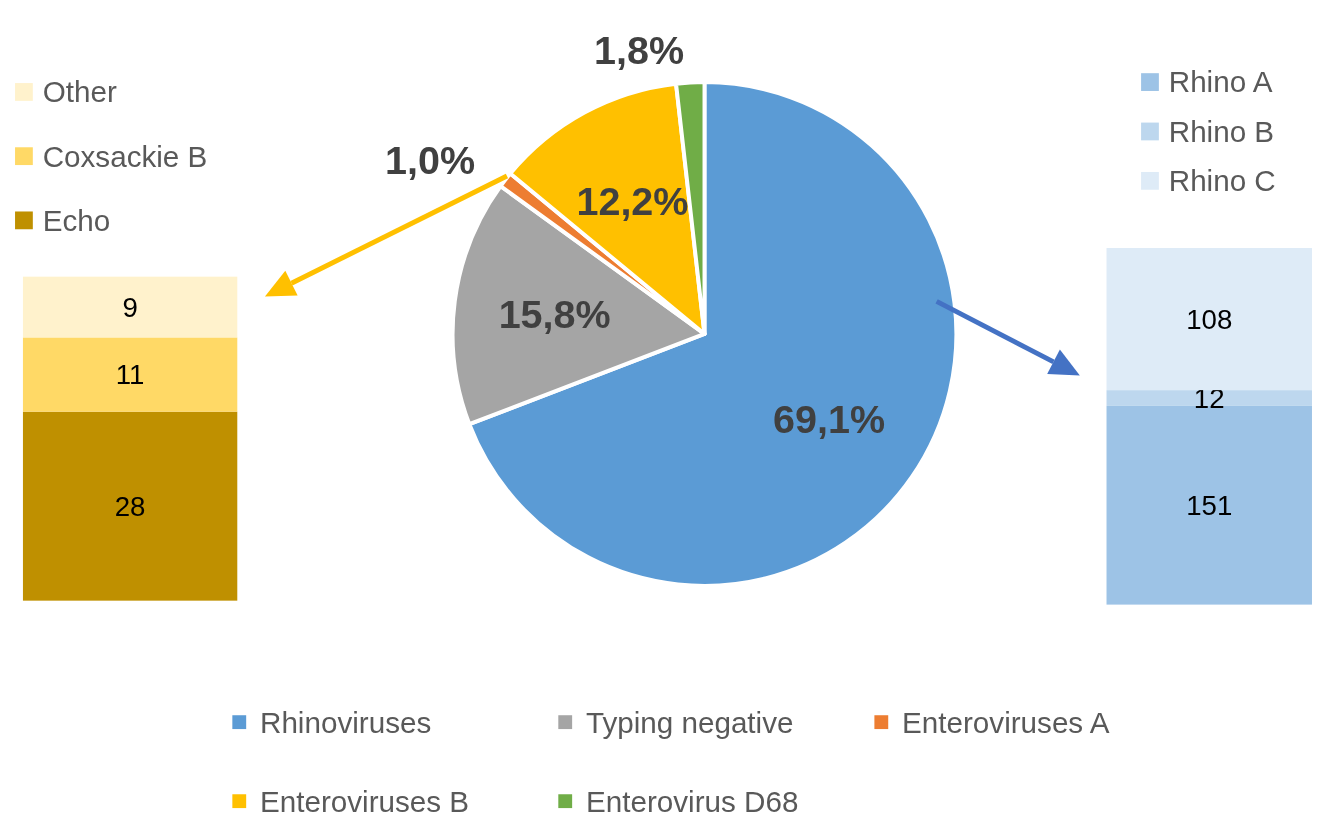 This screenshot has width=1328, height=817. Describe the element at coordinates (1209, 505) in the screenshot. I see `data-label: 151` at that location.